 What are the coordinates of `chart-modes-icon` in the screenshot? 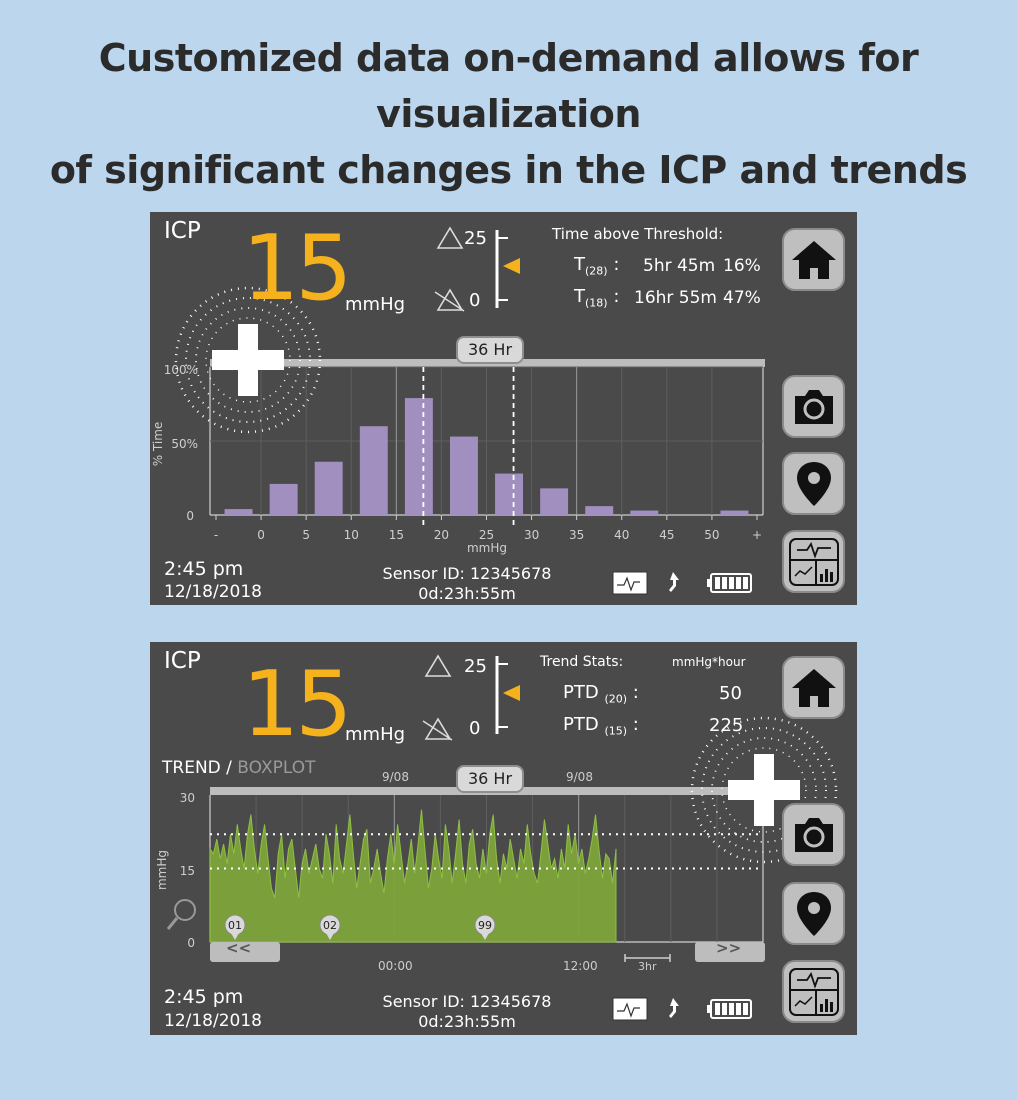 It's located at (813, 991).